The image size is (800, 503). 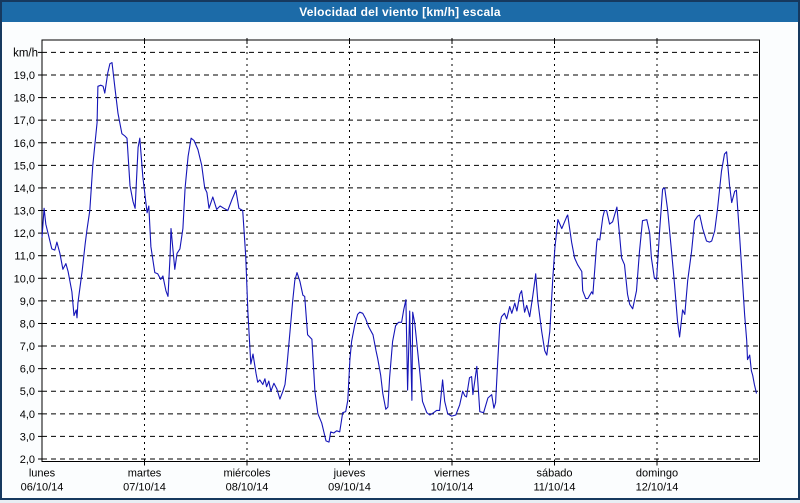 What do you see at coordinates (247, 488) in the screenshot?
I see `x-axis-date-label: 08/10/14` at bounding box center [247, 488].